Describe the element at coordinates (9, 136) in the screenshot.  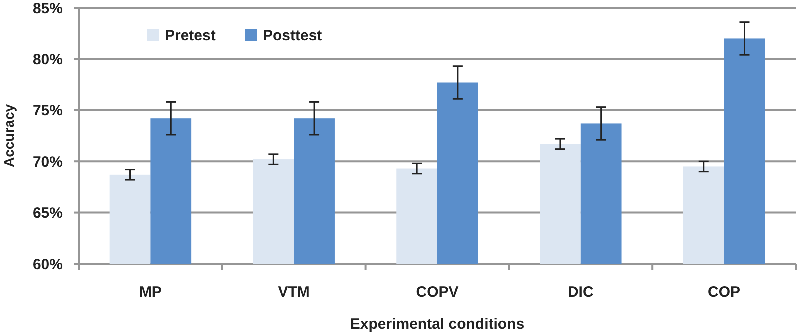
I see `y-axis-title: Accuracy` at that location.